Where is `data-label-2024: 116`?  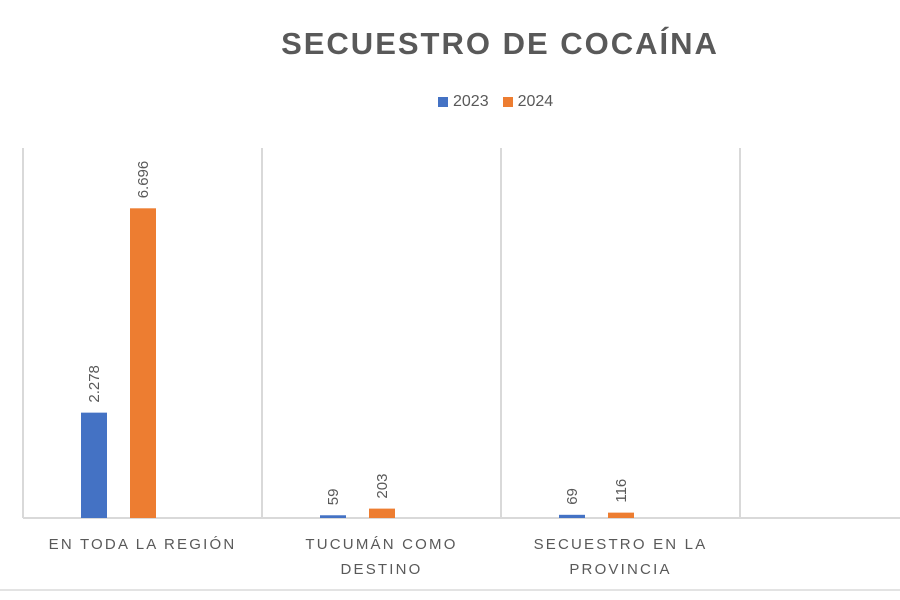 data-label-2024: 116 is located at coordinates (621, 491).